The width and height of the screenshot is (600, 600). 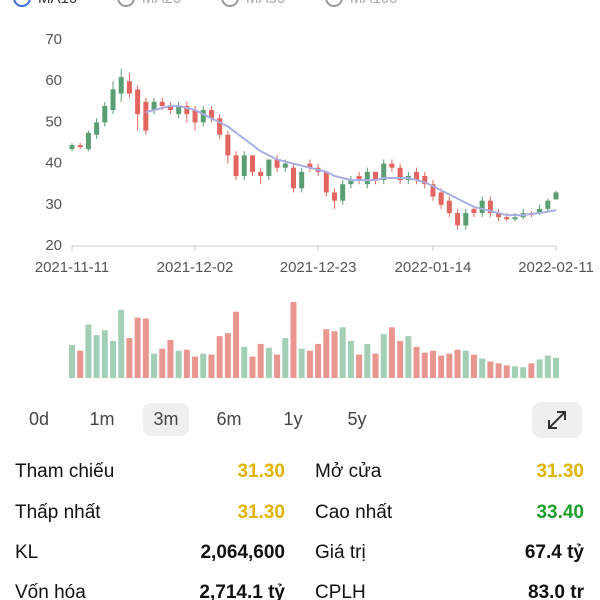 What do you see at coordinates (39, 419) in the screenshot?
I see `period-tab: 0d` at bounding box center [39, 419].